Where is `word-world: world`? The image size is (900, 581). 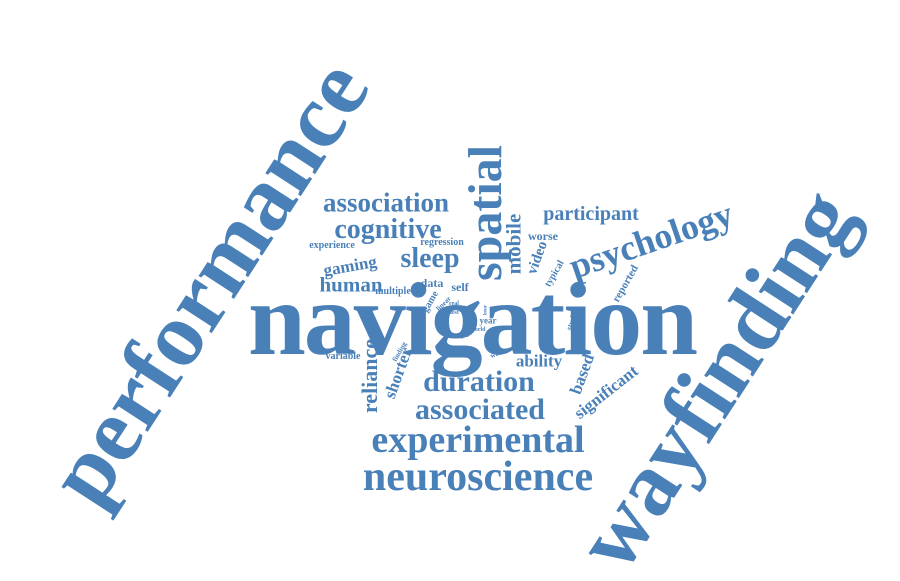 word-world: world is located at coordinates (478, 330).